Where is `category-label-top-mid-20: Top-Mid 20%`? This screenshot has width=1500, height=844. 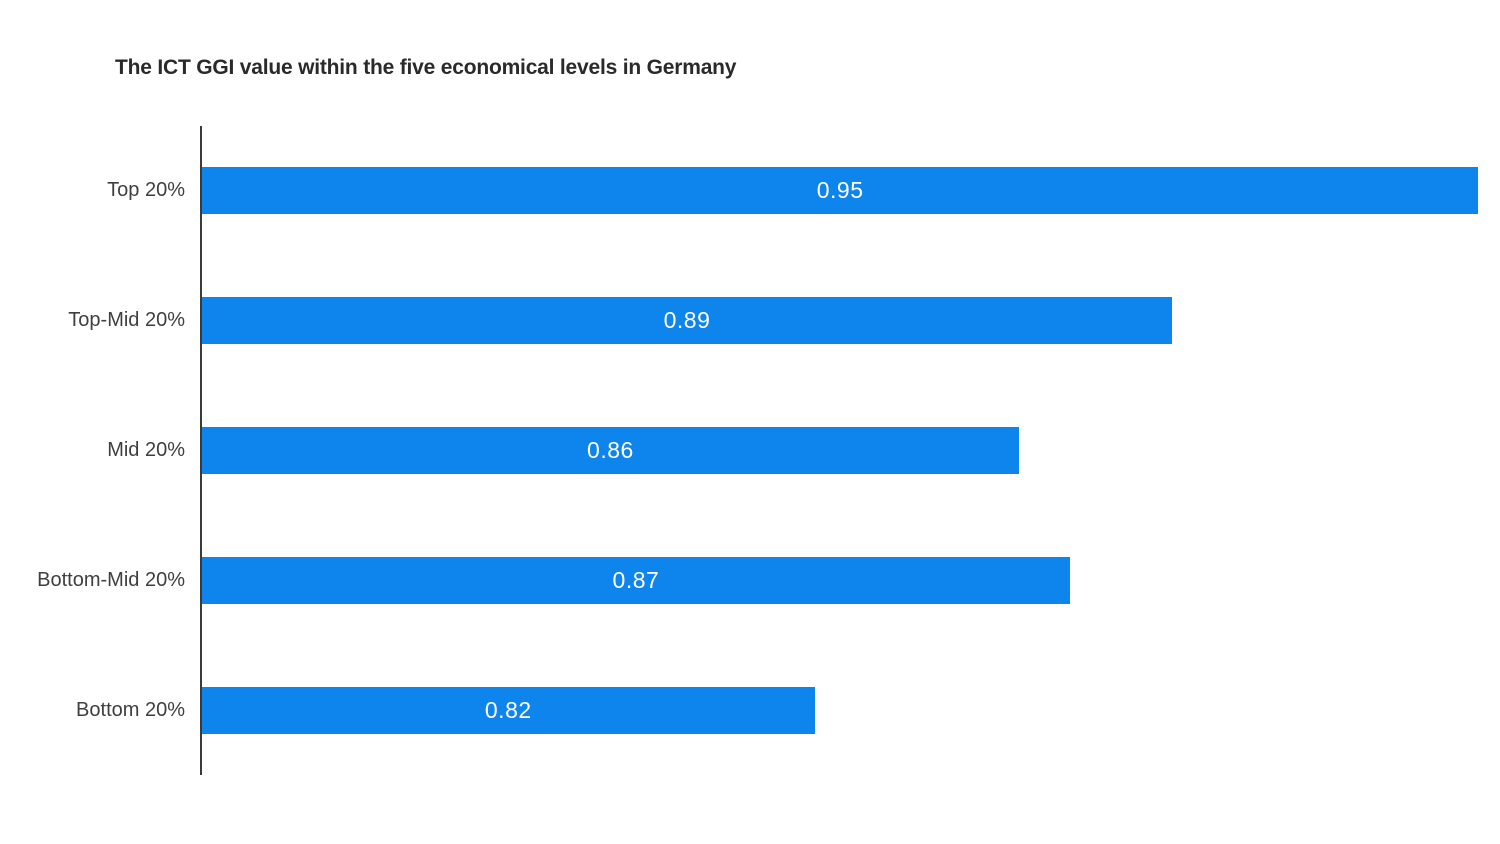
category-label-top-mid-20: Top-Mid 20% is located at coordinates (126, 320).